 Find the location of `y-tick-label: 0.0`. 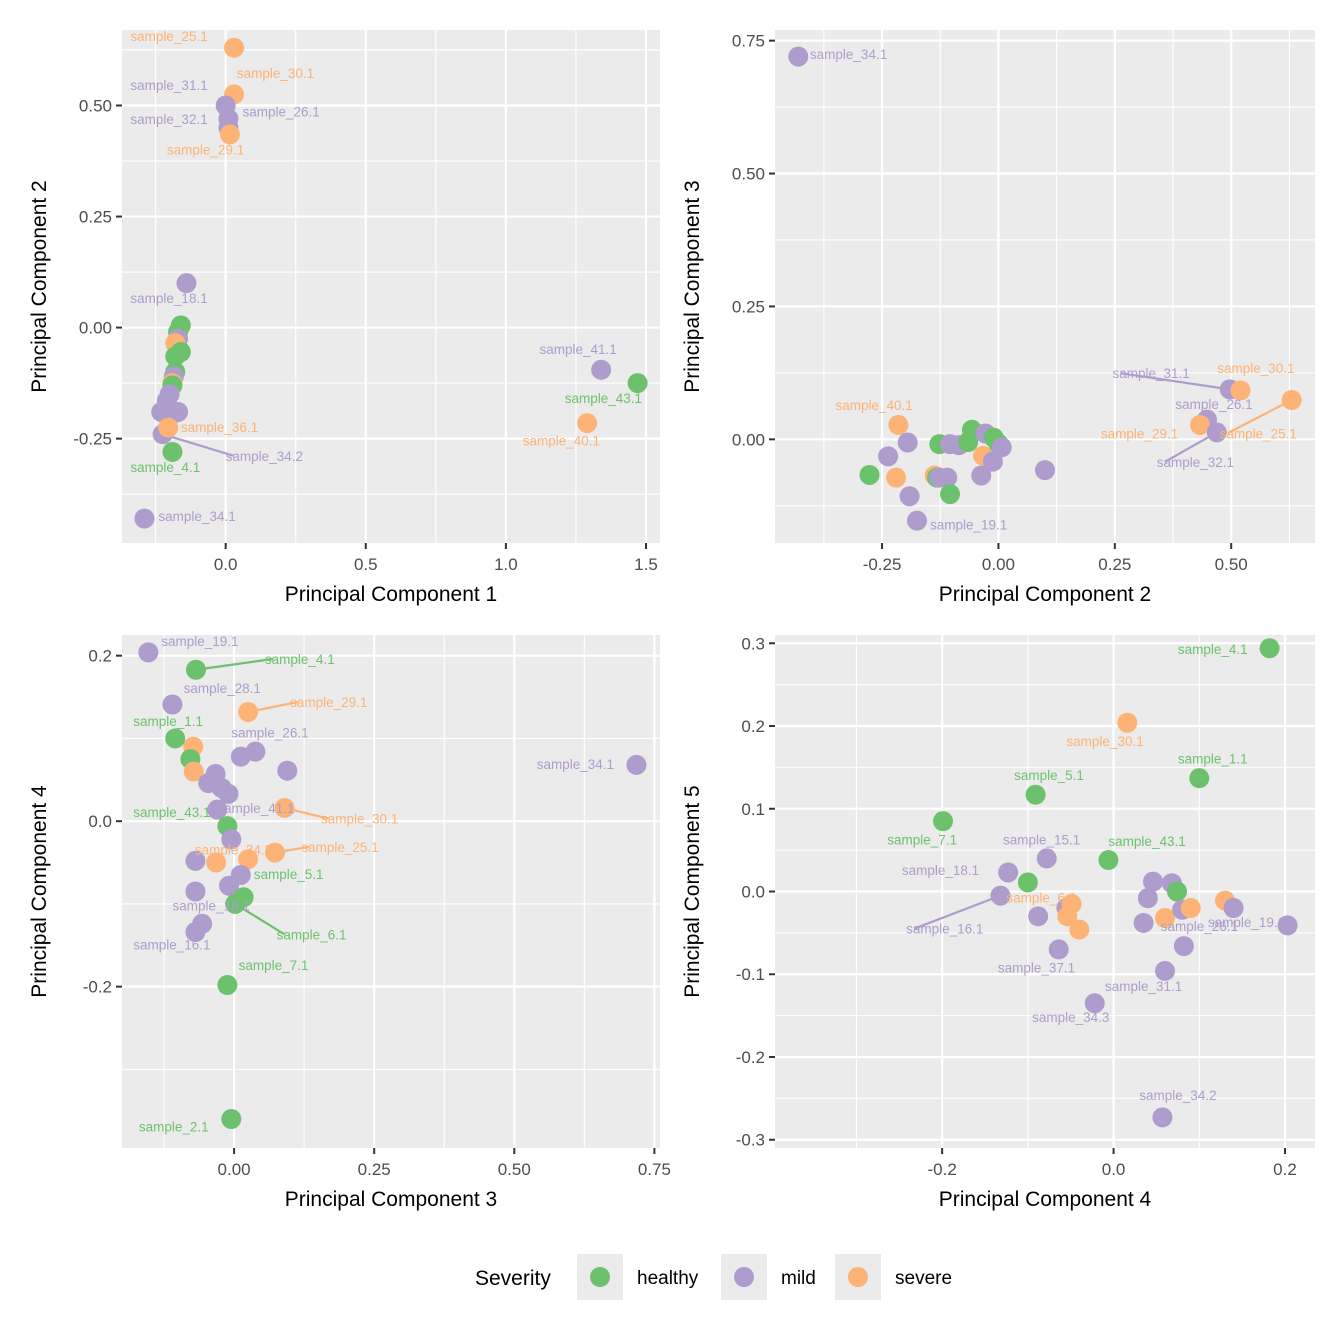

y-tick-label: 0.0 is located at coordinates (100, 821).